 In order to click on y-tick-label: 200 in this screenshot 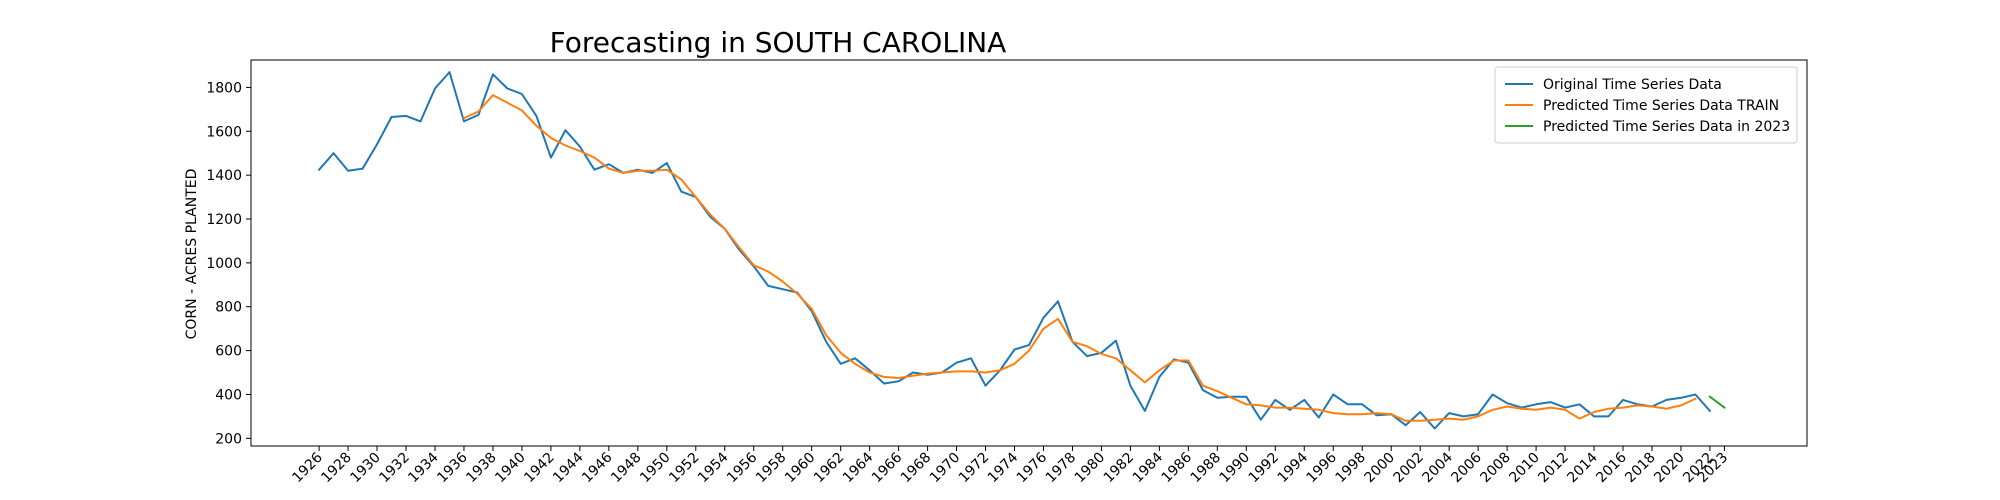, I will do `click(228, 439)`.